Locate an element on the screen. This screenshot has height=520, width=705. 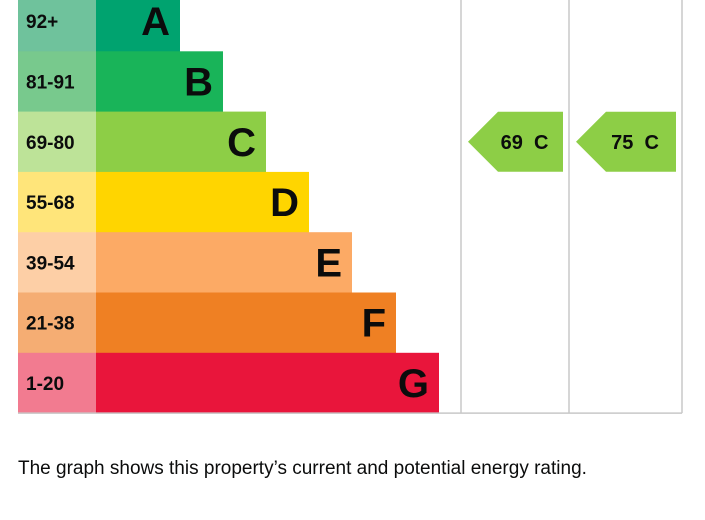
band-range-label-c: 69-80 is located at coordinates (50, 143).